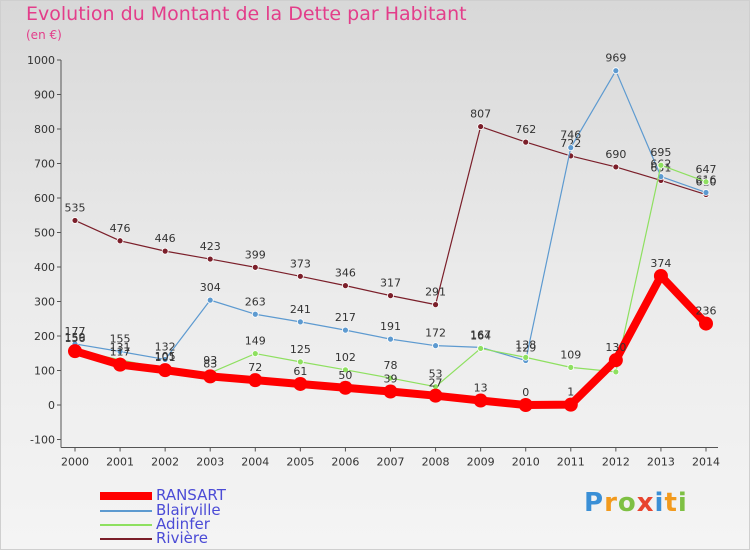 This screenshot has width=750, height=550. Describe the element at coordinates (659, 503) in the screenshot. I see `logo-letter: i` at that location.